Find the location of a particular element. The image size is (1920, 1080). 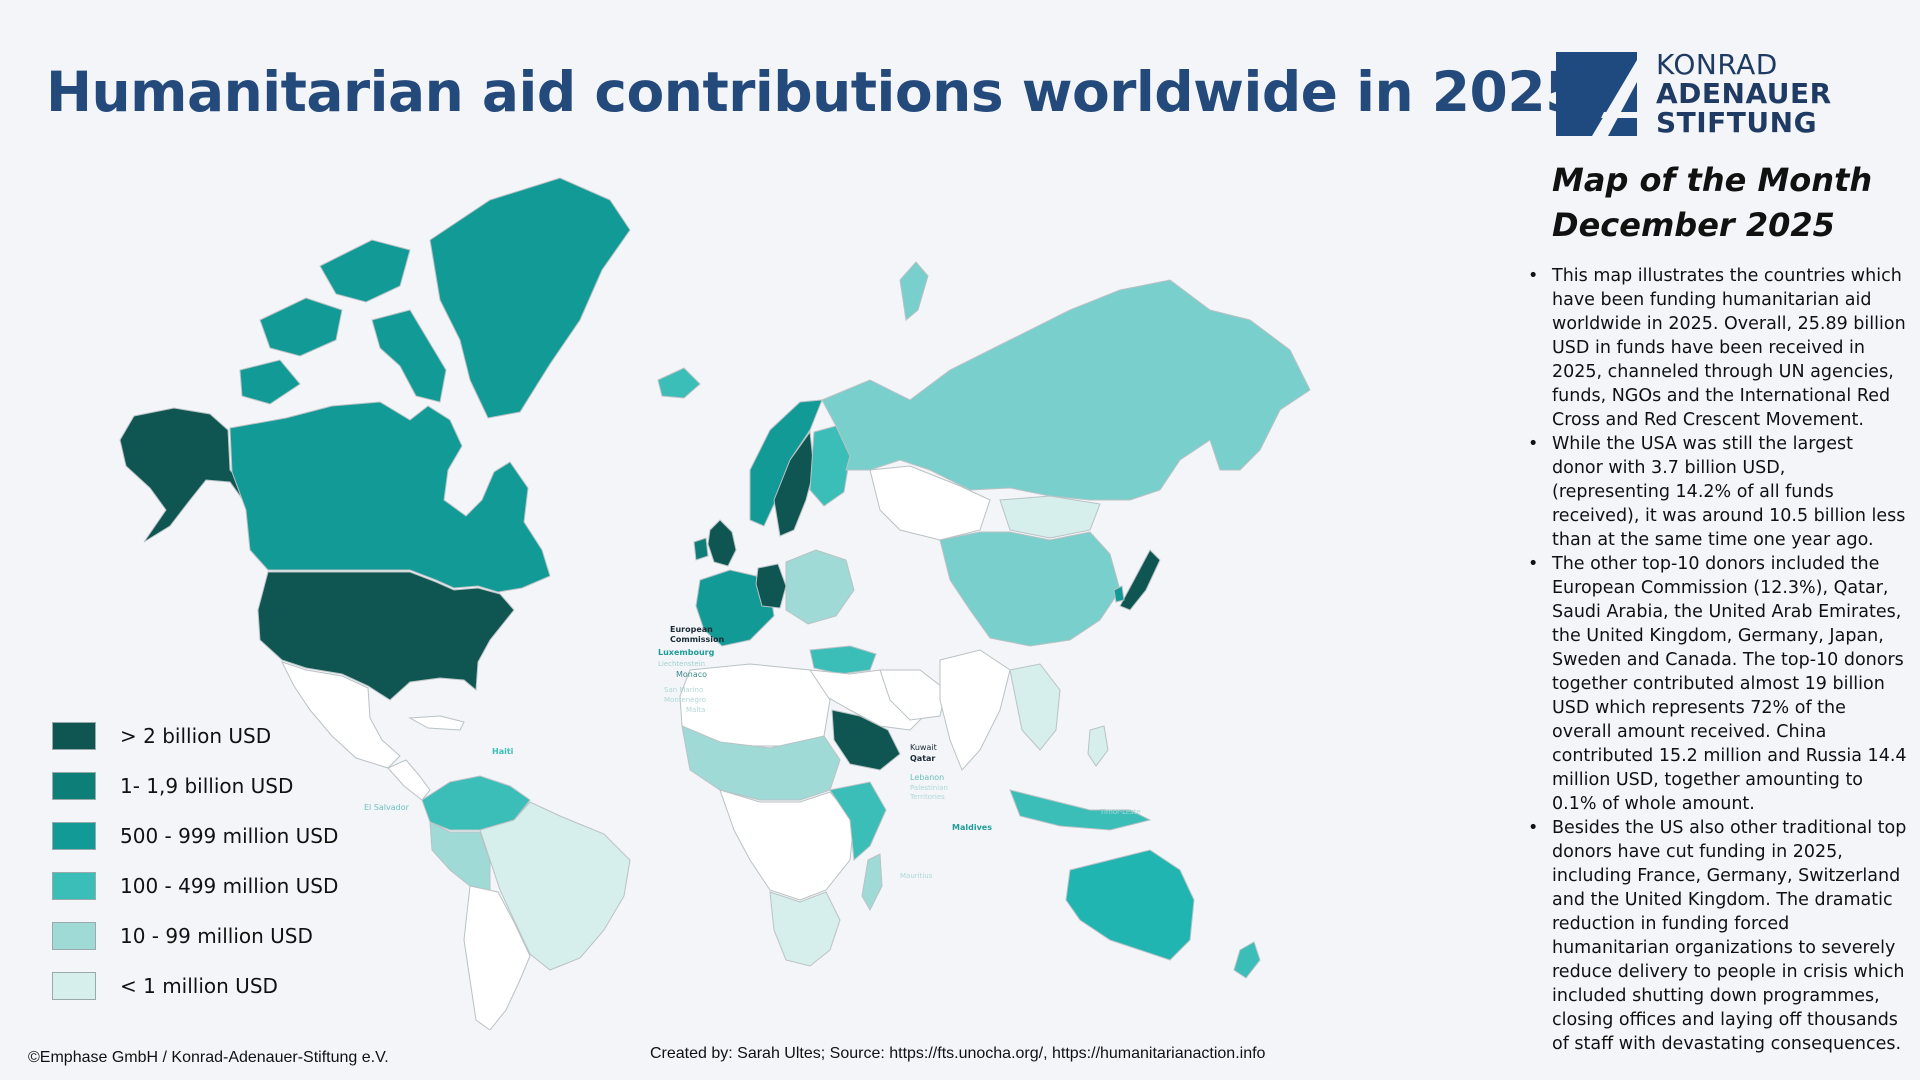

map-label: El Salvador is located at coordinates (387, 807).